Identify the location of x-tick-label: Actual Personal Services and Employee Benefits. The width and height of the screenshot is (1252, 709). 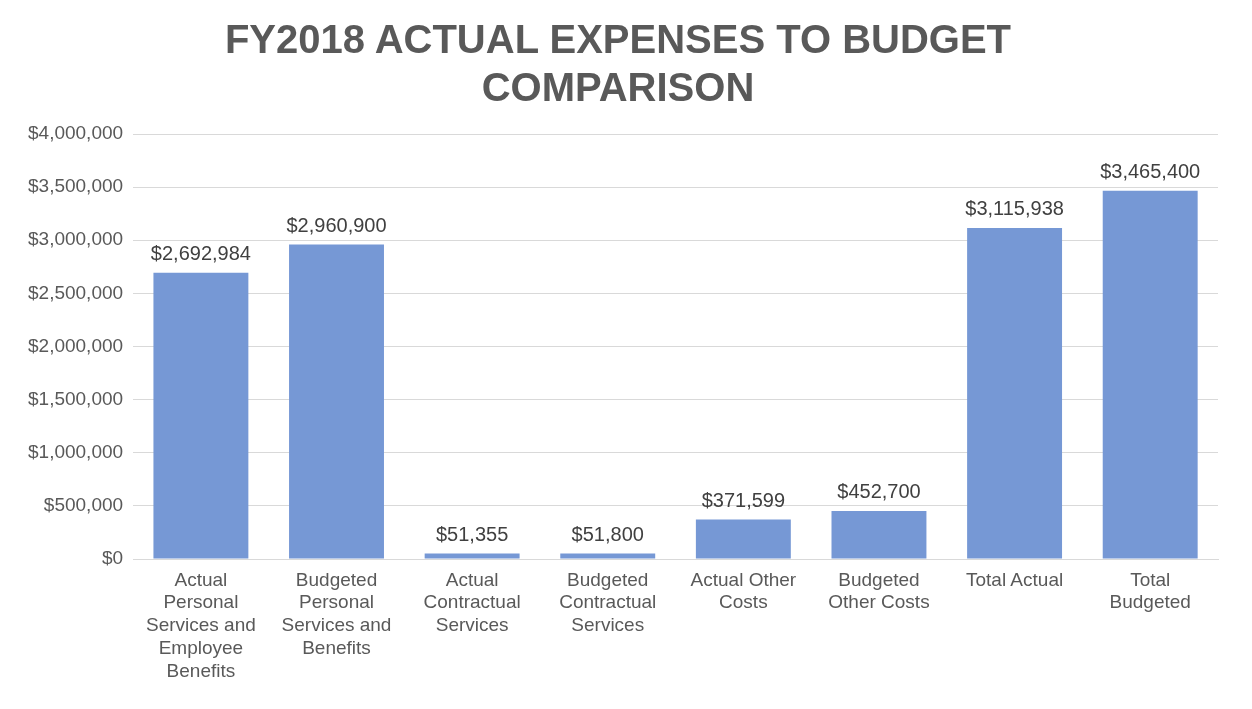
(200, 624).